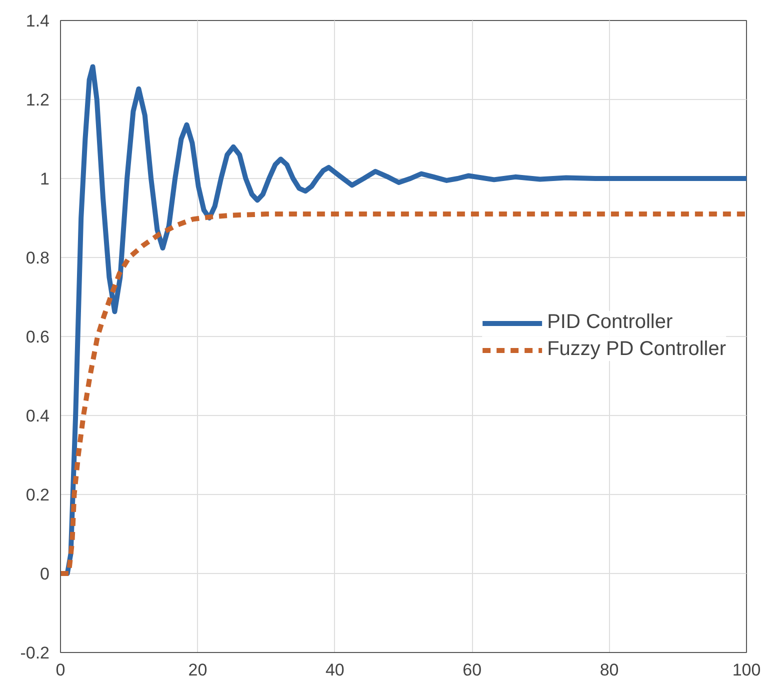  Describe the element at coordinates (38, 258) in the screenshot. I see `y-tick-label: 0.8` at that location.